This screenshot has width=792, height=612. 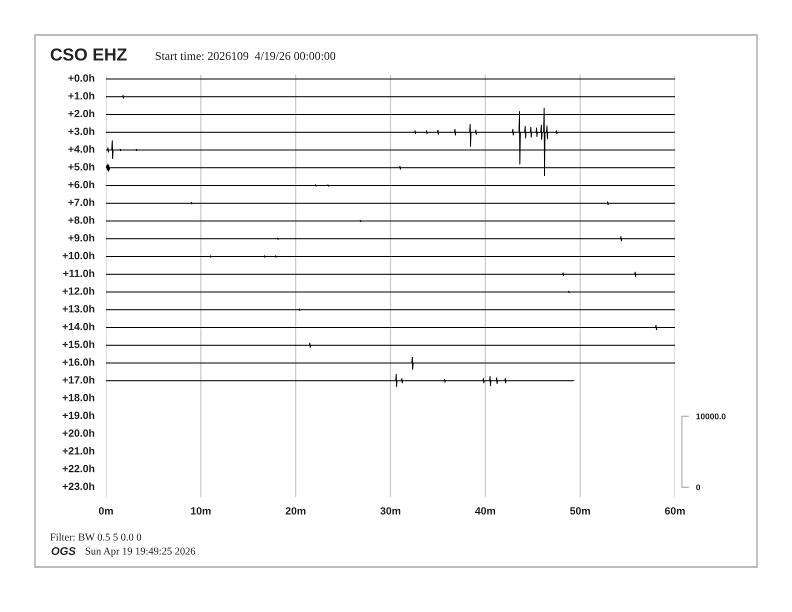 What do you see at coordinates (296, 511) in the screenshot?
I see `x-tick-label: 20m` at bounding box center [296, 511].